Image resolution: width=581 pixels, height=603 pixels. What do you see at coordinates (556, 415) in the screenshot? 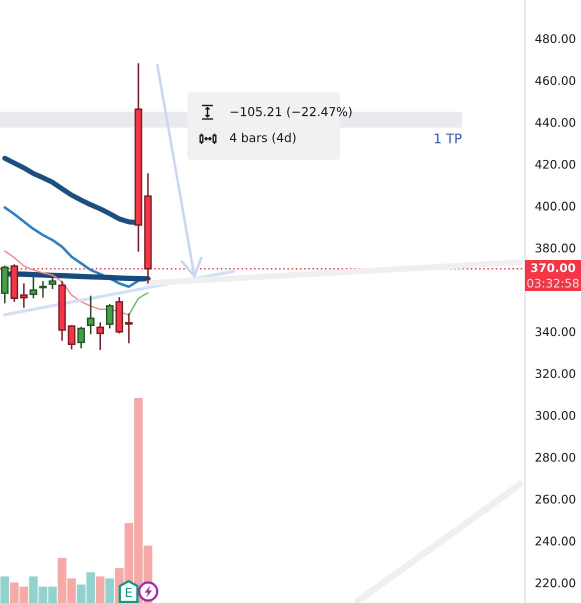
I see `y-tick-label: 300.00` at bounding box center [556, 415].